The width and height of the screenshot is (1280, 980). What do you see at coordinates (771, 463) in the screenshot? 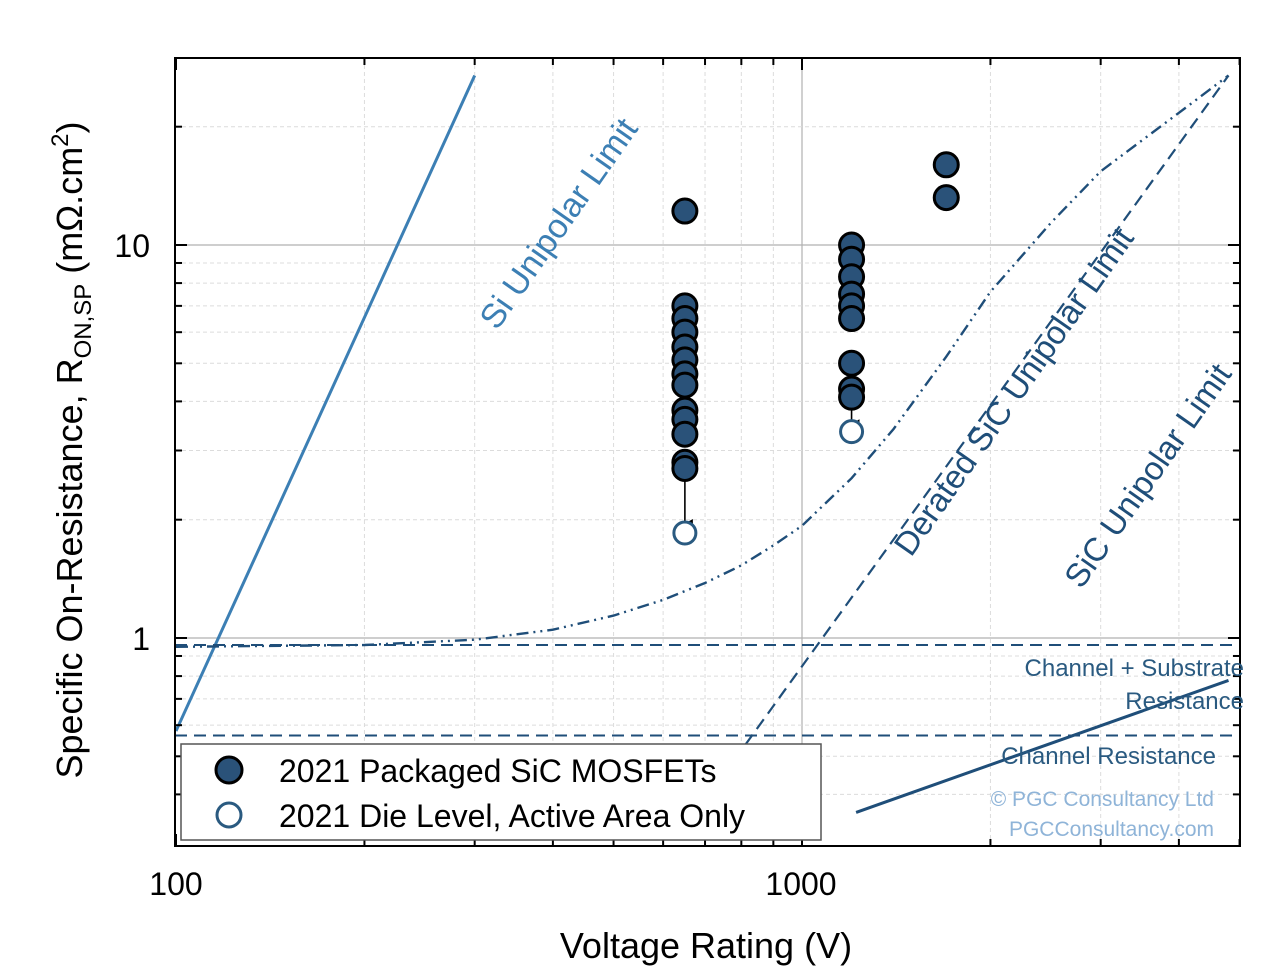
I see `arrows` at bounding box center [771, 463].